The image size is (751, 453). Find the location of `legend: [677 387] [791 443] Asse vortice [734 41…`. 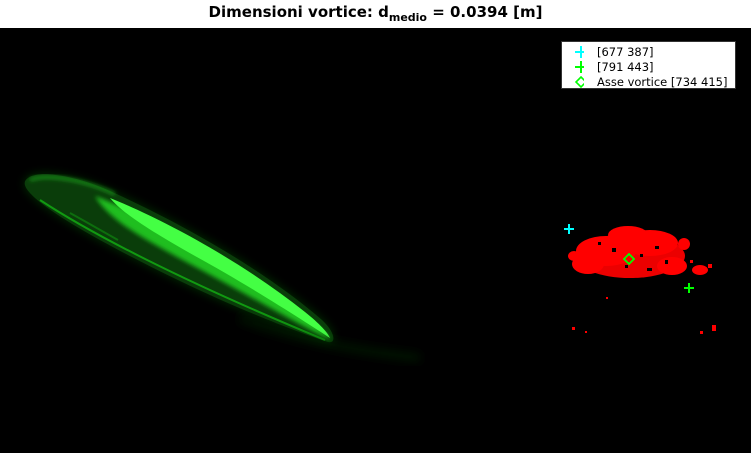

legend: [677 387] [791 443] Asse vortice [734 41… is located at coordinates (648, 65).